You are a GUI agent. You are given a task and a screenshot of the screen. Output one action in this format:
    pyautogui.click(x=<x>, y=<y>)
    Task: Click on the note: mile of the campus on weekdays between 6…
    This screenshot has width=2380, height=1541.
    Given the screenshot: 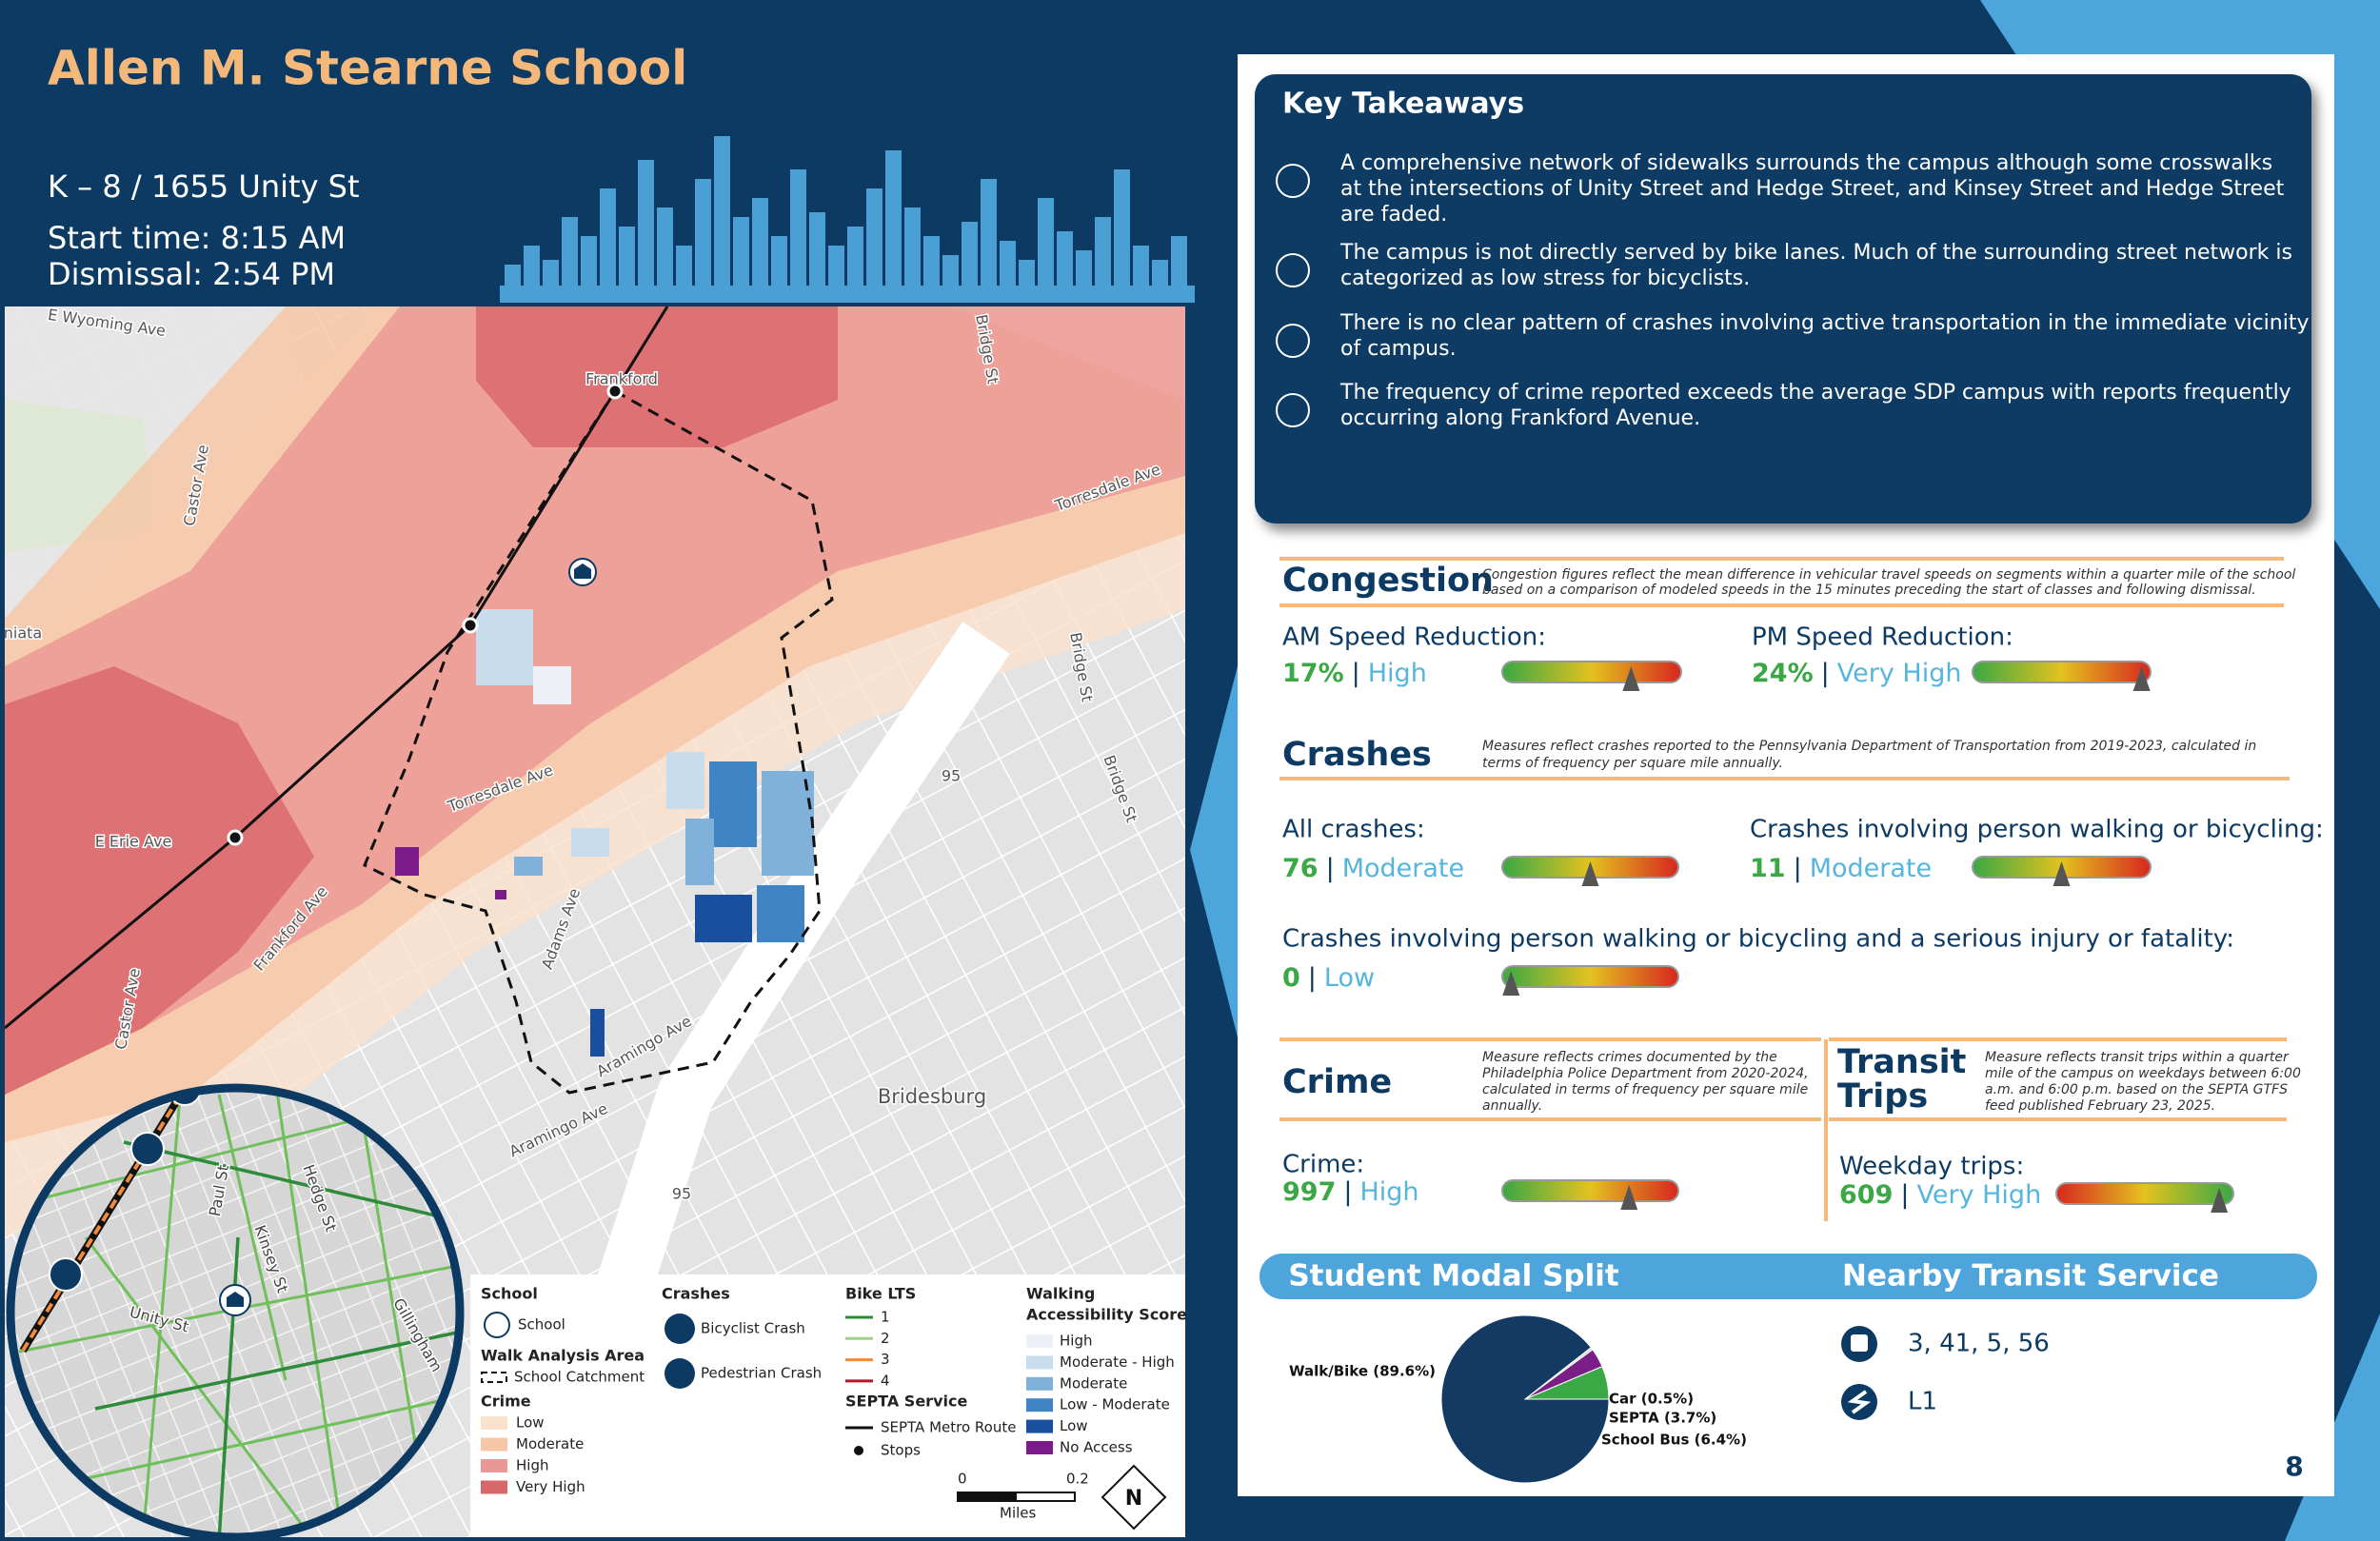 What is the action you would take?
    pyautogui.click(x=2143, y=1073)
    